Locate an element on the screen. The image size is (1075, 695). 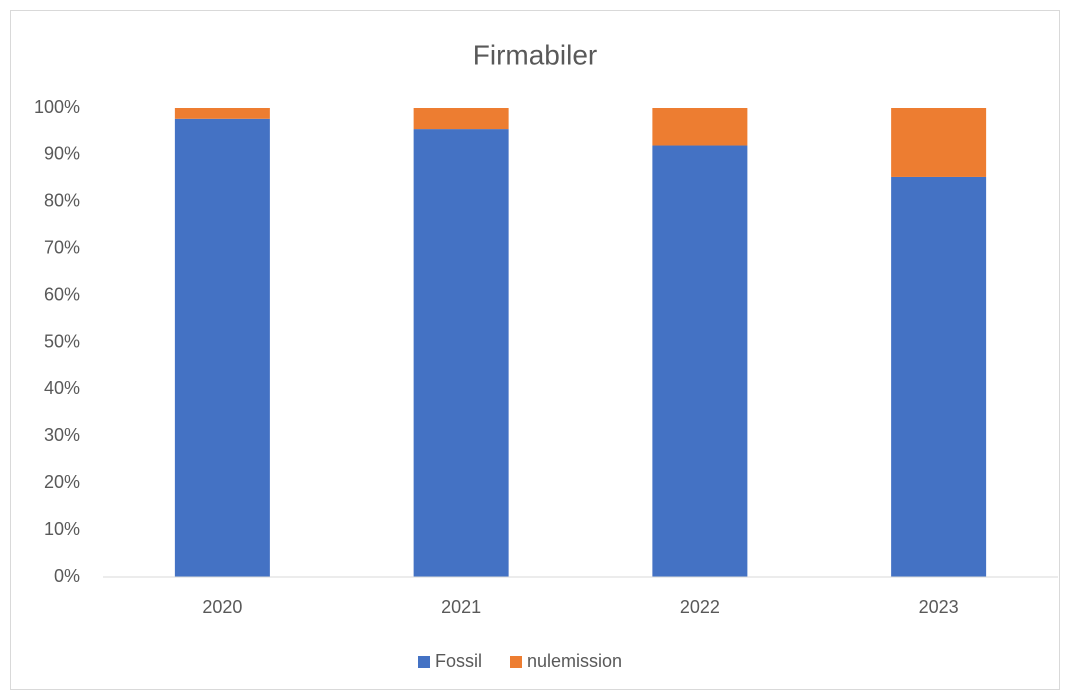
y-tick-label: 10% is located at coordinates (62, 529).